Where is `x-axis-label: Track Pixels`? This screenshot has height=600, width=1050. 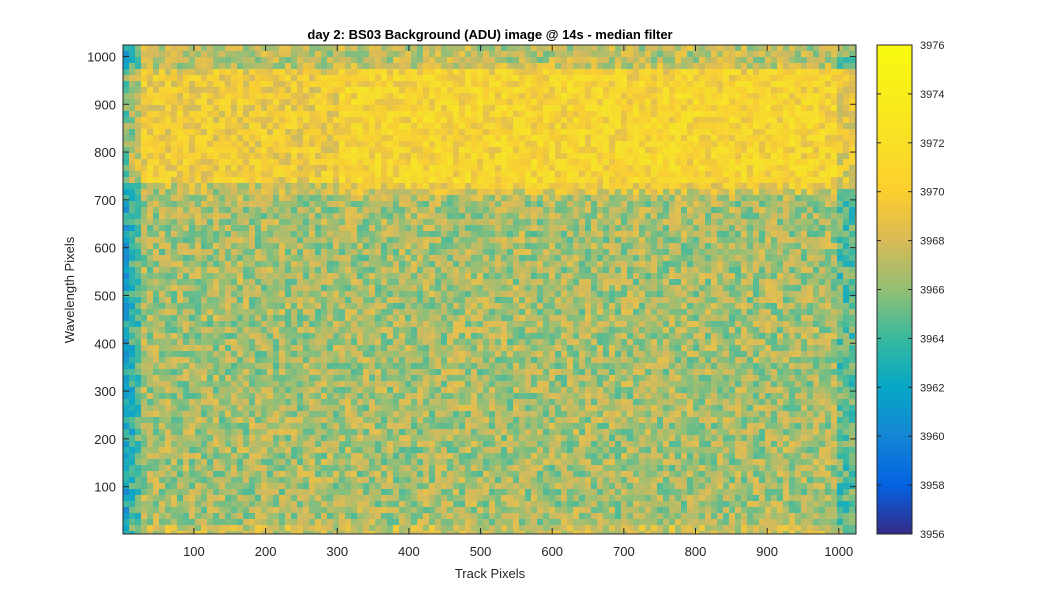 x-axis-label: Track Pixels is located at coordinates (490, 573).